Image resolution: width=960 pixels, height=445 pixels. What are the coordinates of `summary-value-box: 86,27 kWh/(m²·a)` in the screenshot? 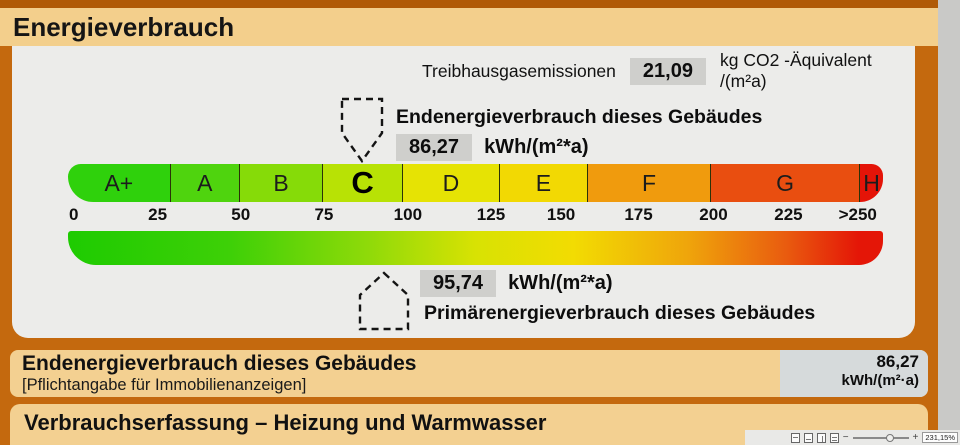 It's located at (854, 373).